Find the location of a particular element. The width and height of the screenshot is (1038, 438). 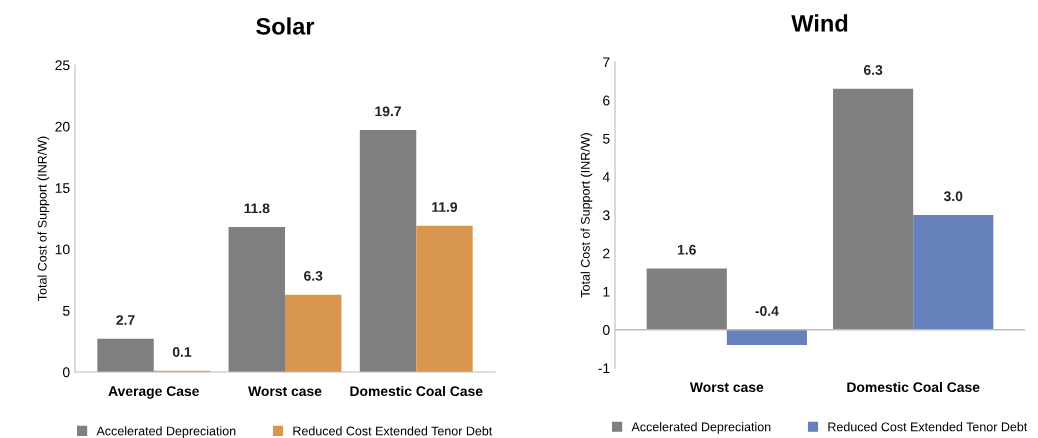

y-tick-label: 1 is located at coordinates (606, 291).